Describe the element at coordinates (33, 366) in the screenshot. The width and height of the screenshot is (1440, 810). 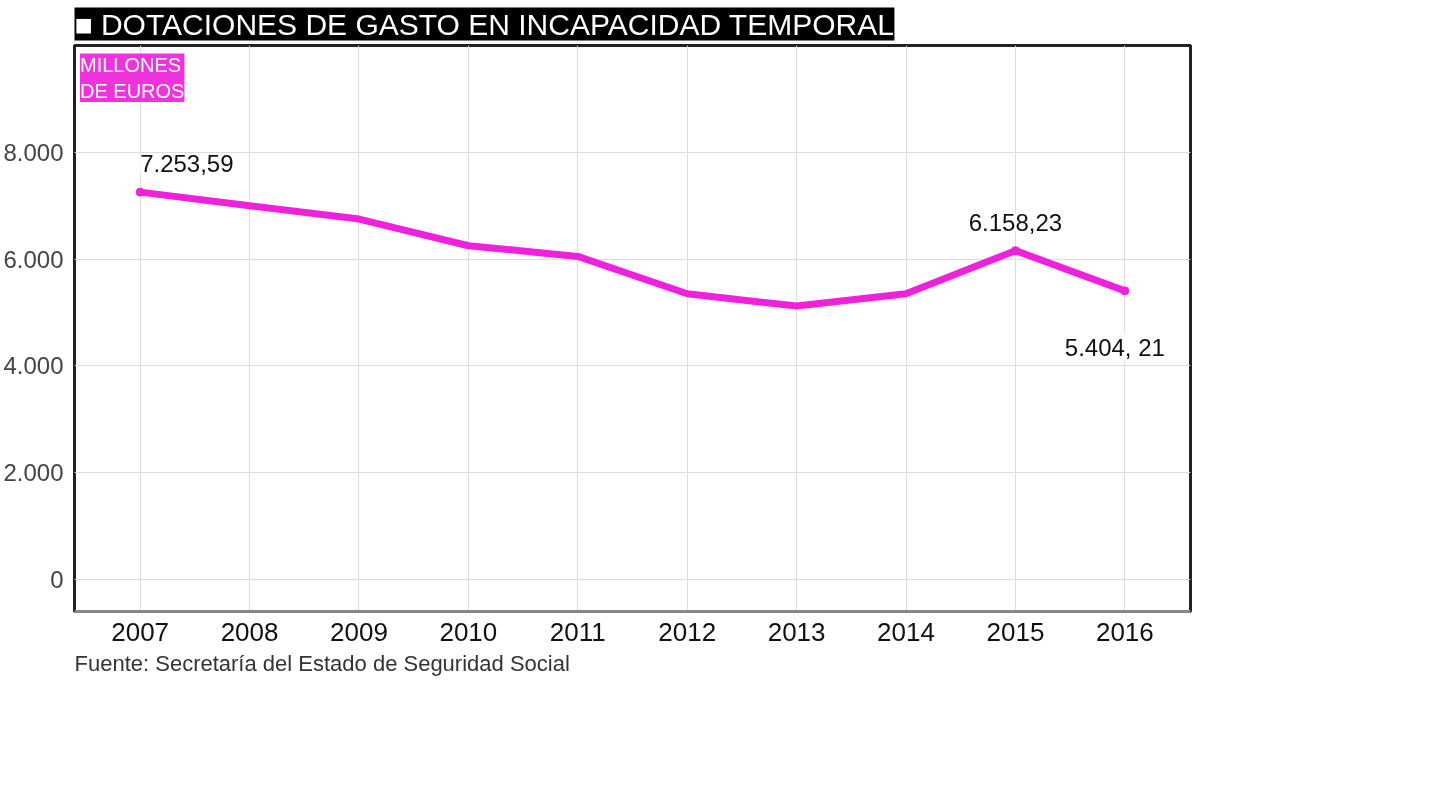
I see `y-tick-label: 4.000` at that location.